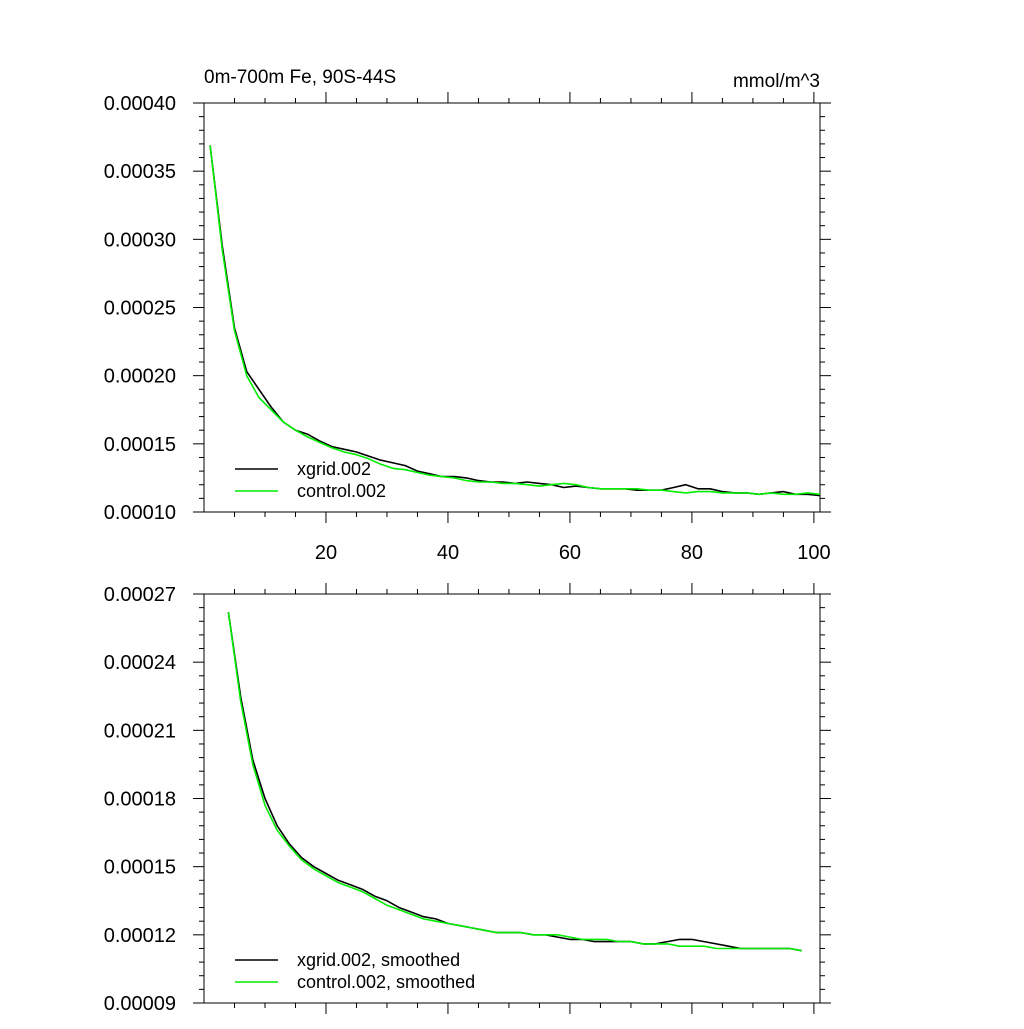 The image size is (1024, 1029). I want to click on x-tick-label: 40, so click(448, 553).